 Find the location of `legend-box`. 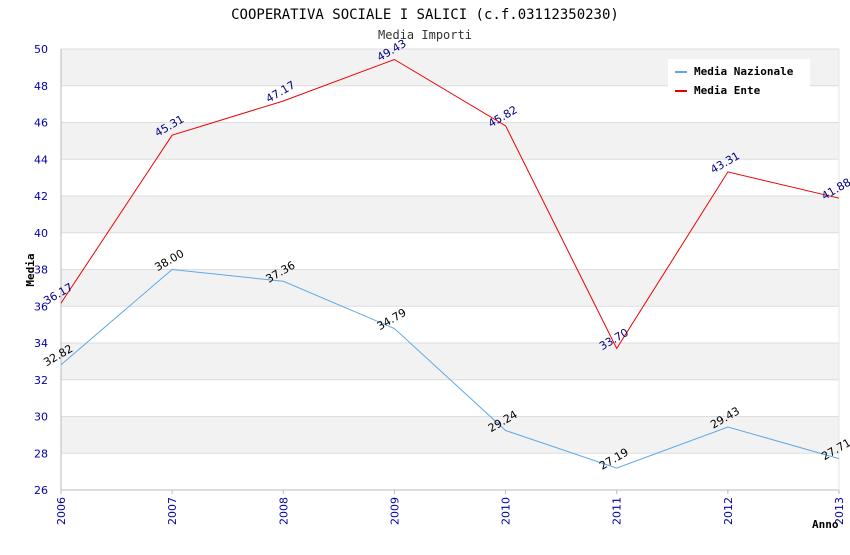

legend-box is located at coordinates (739, 80).